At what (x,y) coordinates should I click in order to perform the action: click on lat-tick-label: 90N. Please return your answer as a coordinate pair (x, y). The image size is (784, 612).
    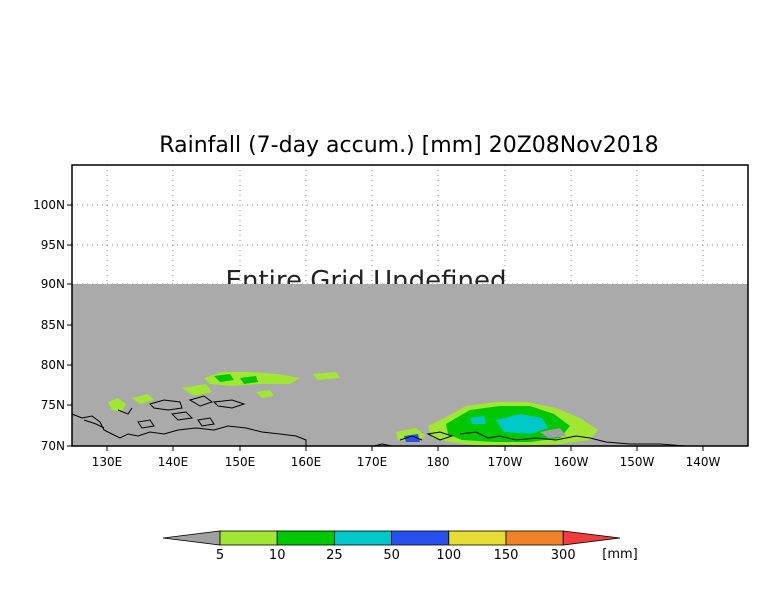
    Looking at the image, I should click on (53, 284).